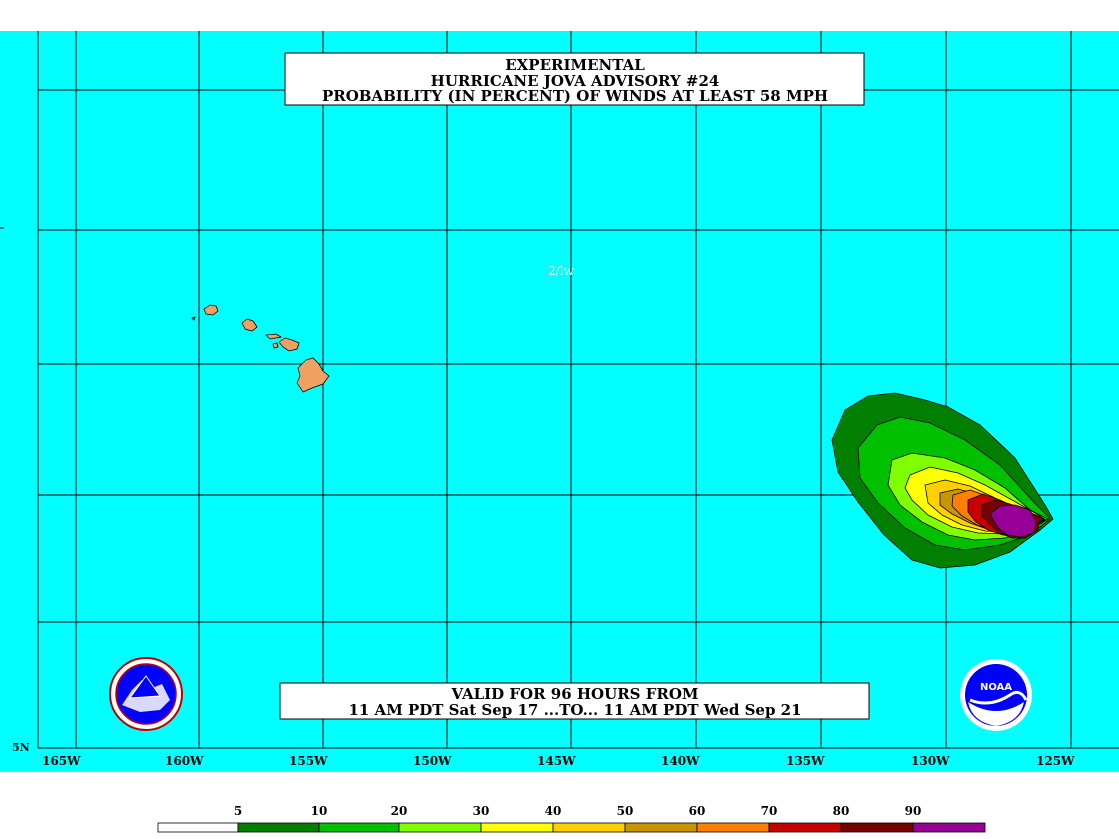 This screenshot has width=1119, height=839. I want to click on lat-label: 5N, so click(21, 747).